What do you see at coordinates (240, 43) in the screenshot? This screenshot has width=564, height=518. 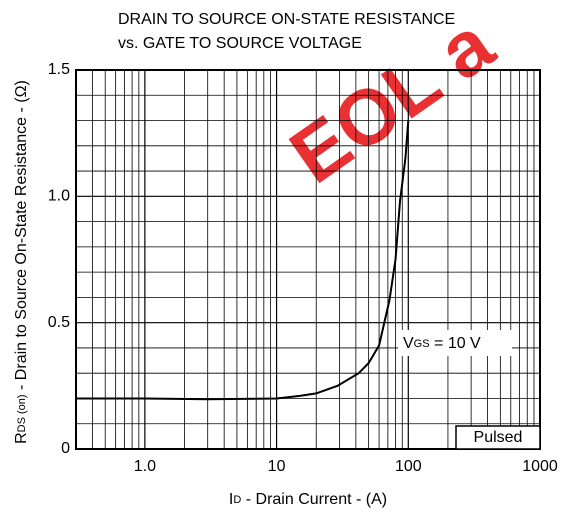 I see `chart-subtitle: vs. GATE TO SOURCE VOLTAGE` at bounding box center [240, 43].